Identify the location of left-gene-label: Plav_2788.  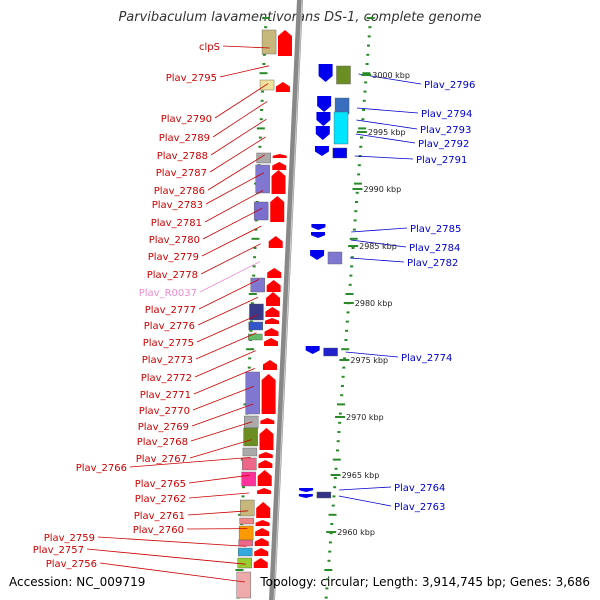
(182, 156).